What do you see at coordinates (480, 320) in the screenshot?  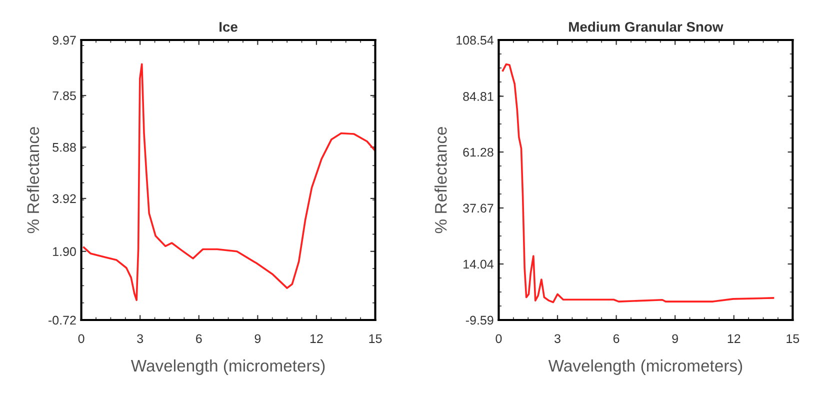 I see `y-tick-label: -9.59` at bounding box center [480, 320].